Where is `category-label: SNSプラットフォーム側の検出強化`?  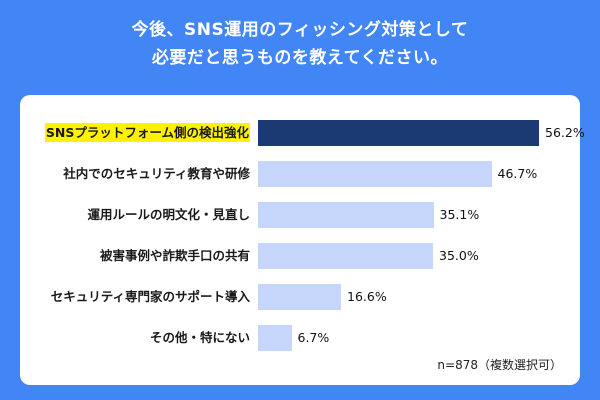 category-label: SNSプラットフォーム側の検出強化 is located at coordinates (143, 132).